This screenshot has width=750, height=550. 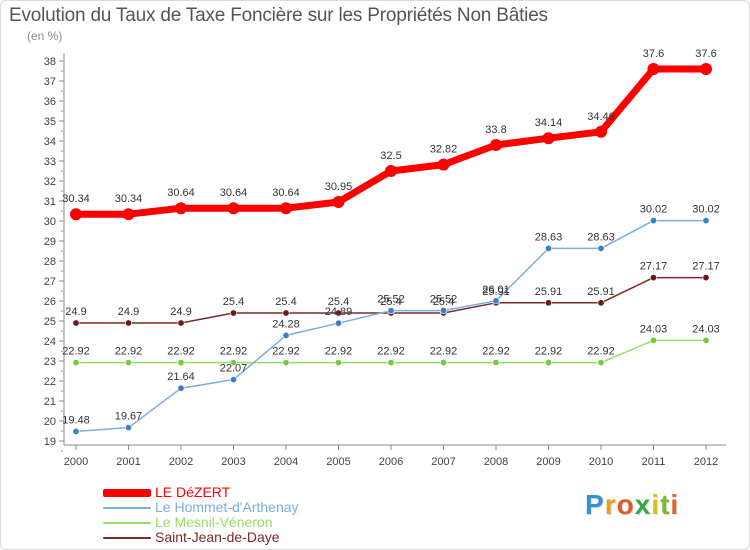 What do you see at coordinates (181, 377) in the screenshot?
I see `data-label: 21.64` at bounding box center [181, 377].